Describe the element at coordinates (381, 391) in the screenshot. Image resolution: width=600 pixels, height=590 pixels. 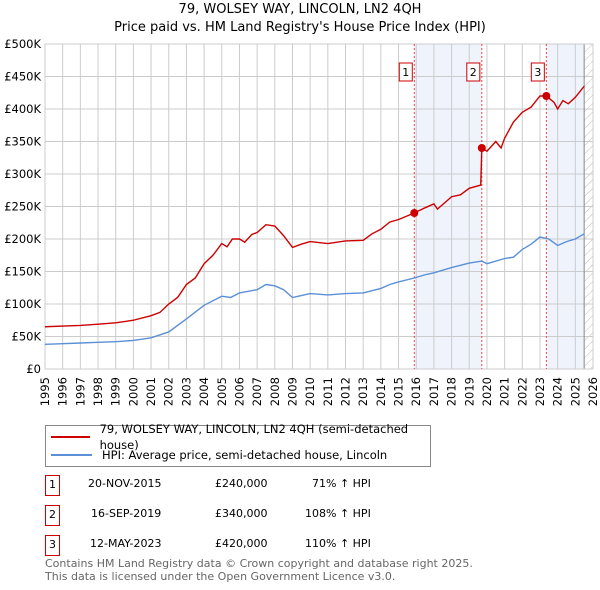
I see `x-tick-label: 2014` at that location.